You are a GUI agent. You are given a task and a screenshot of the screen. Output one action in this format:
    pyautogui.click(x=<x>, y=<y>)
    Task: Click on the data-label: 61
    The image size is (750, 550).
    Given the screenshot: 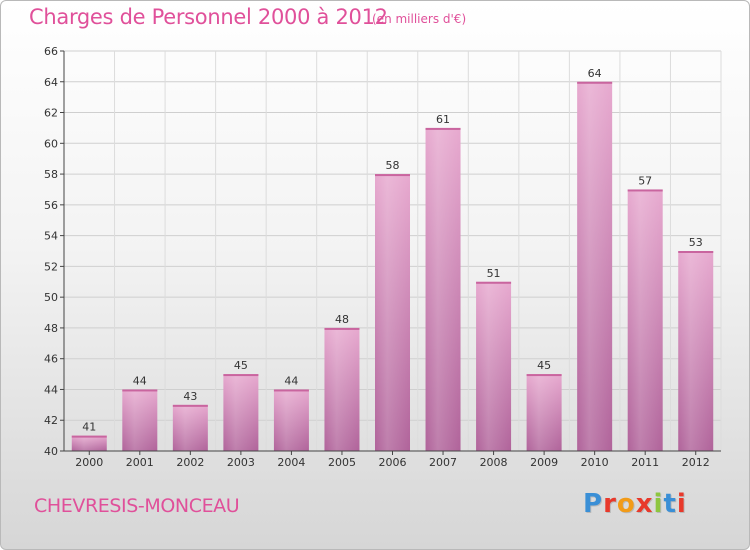 What is the action you would take?
    pyautogui.click(x=443, y=119)
    